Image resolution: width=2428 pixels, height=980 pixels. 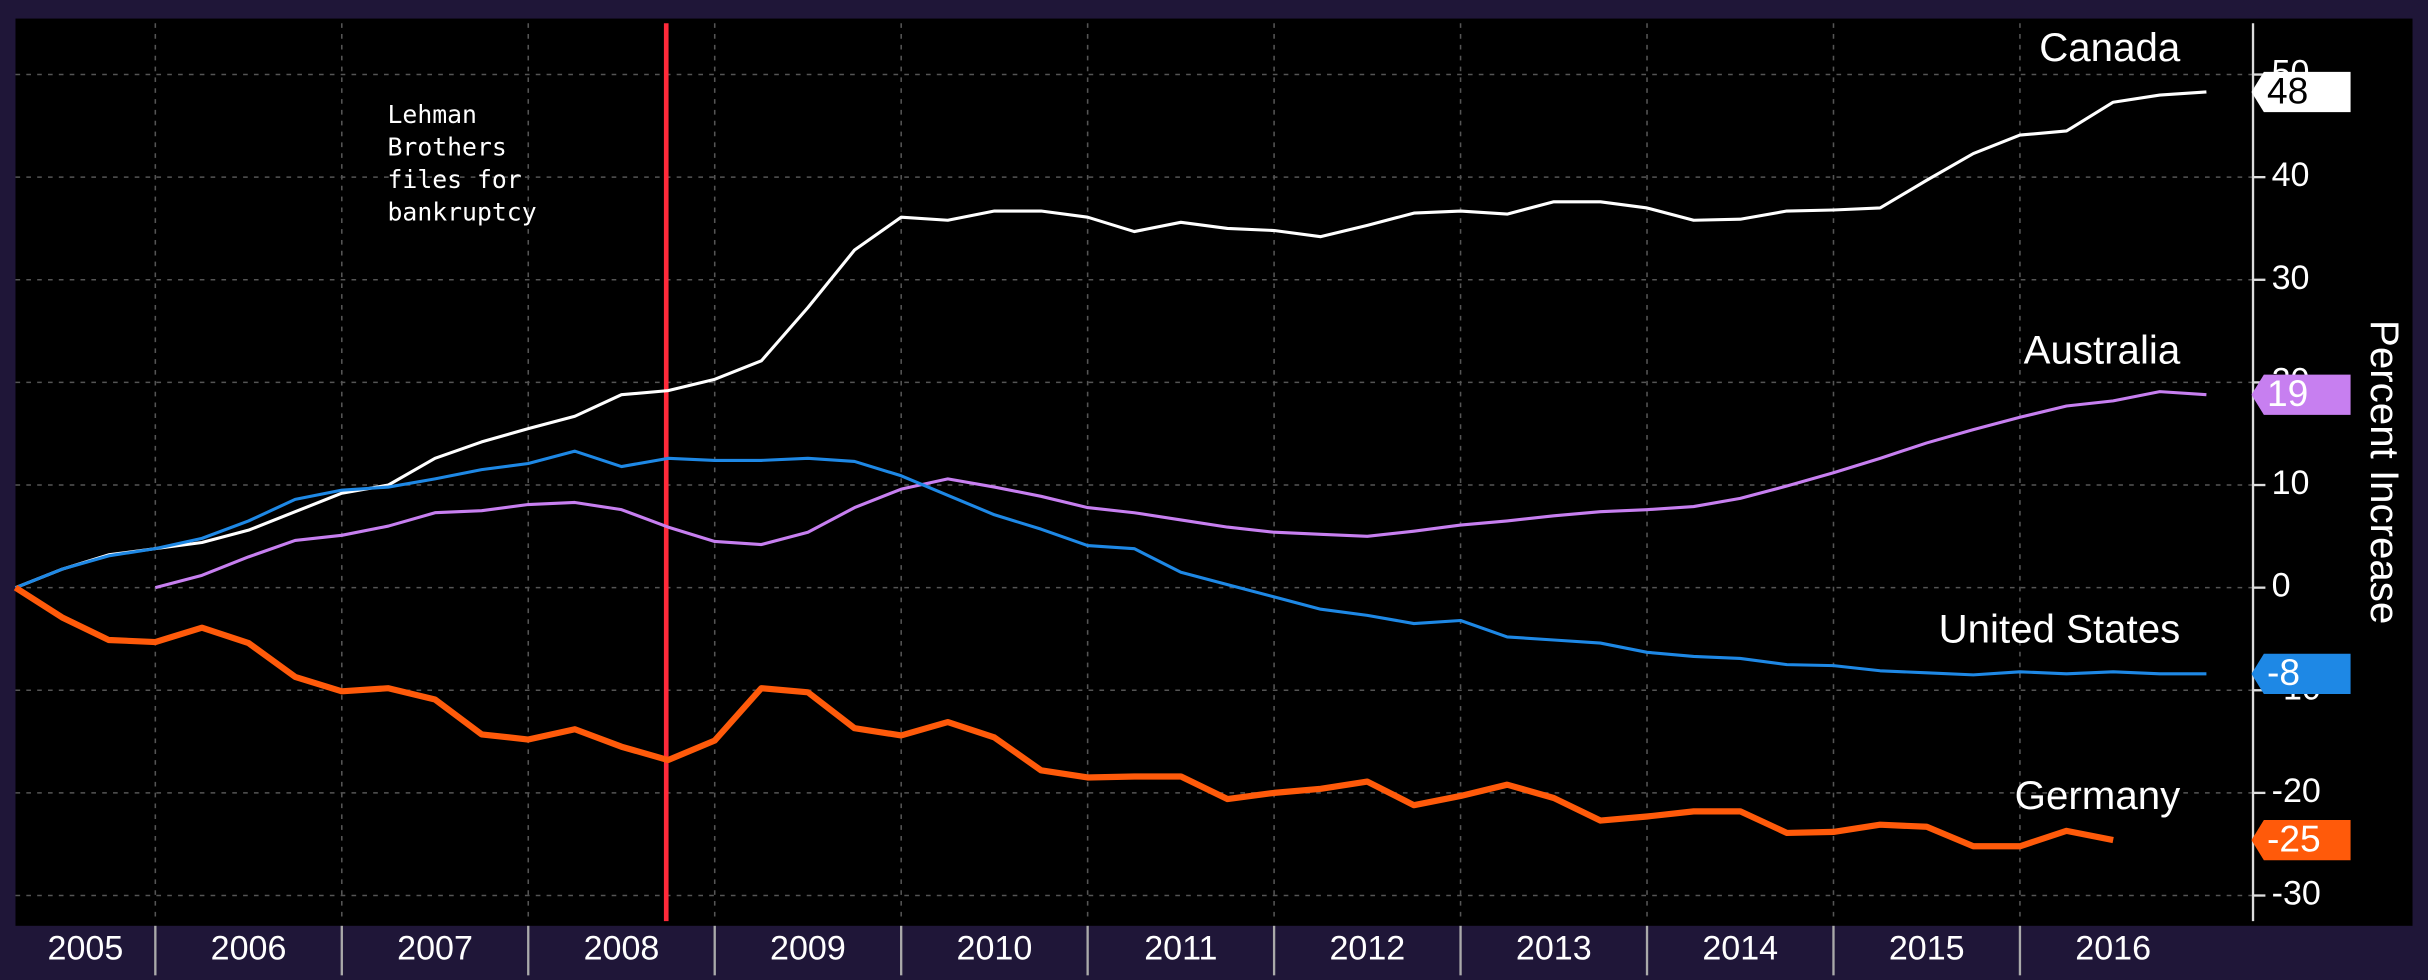 I want to click on annotation-text: Lehman, so click(x=432, y=114).